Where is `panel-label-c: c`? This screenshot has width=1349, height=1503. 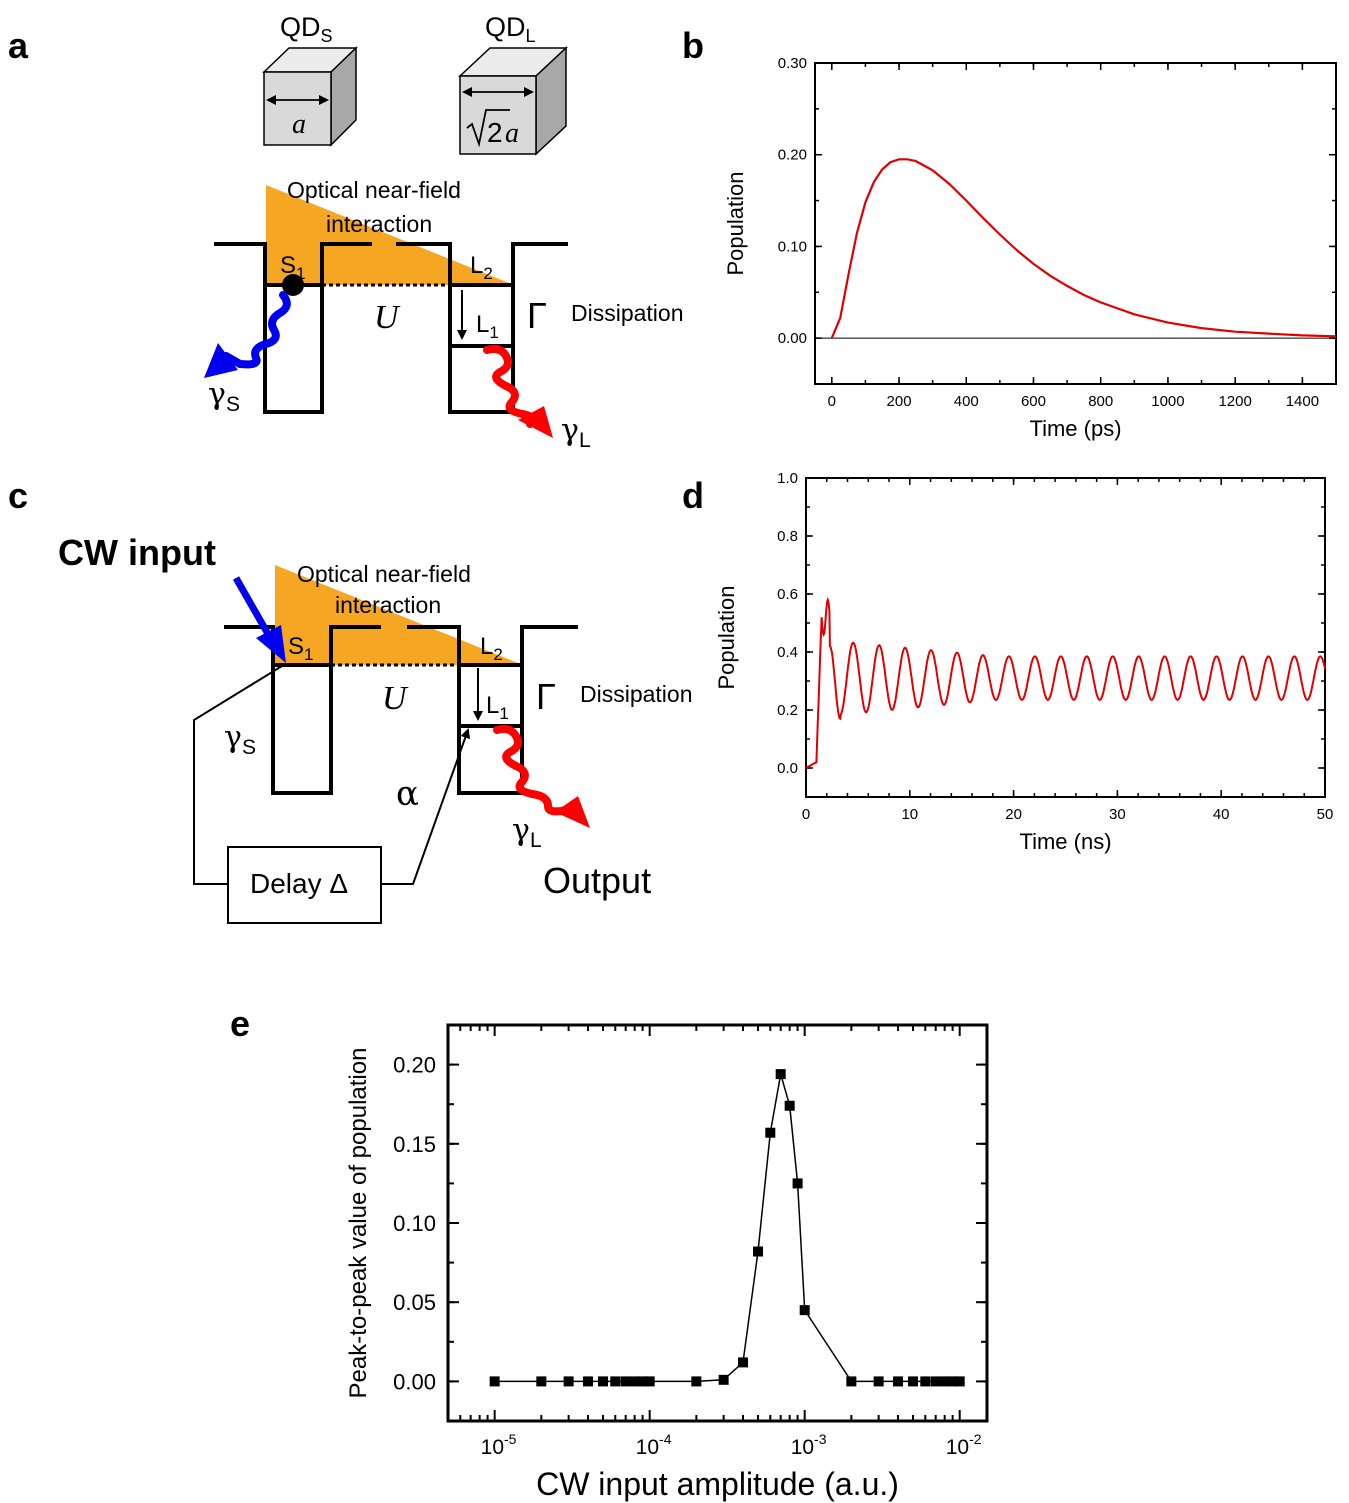
panel-label-c: c is located at coordinates (18, 495).